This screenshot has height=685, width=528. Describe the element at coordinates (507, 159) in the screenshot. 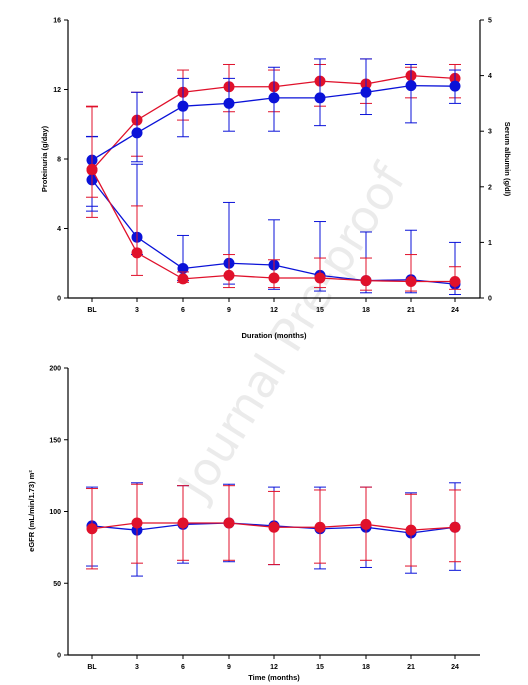

I see `top-y2-axis-label: Serum albumin (g/dl)` at that location.